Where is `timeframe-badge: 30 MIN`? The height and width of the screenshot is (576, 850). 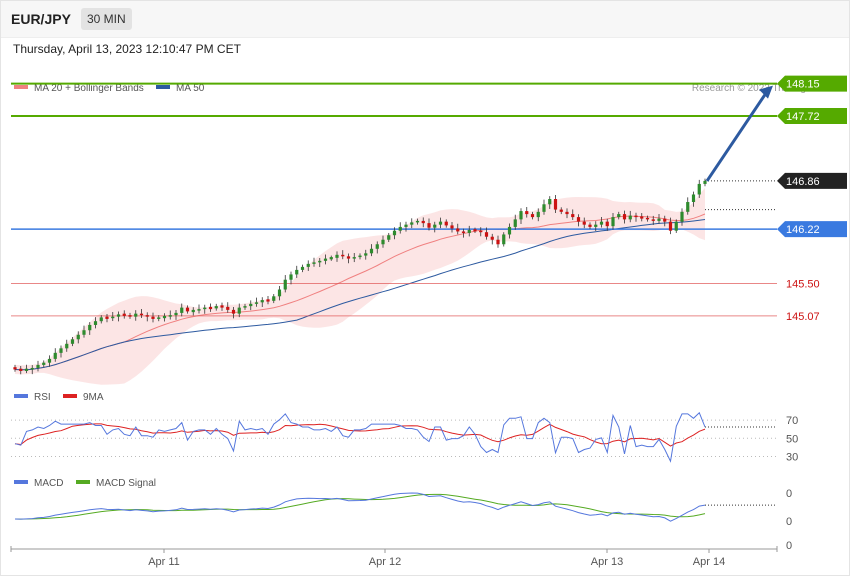 timeframe-badge: 30 MIN is located at coordinates (106, 19).